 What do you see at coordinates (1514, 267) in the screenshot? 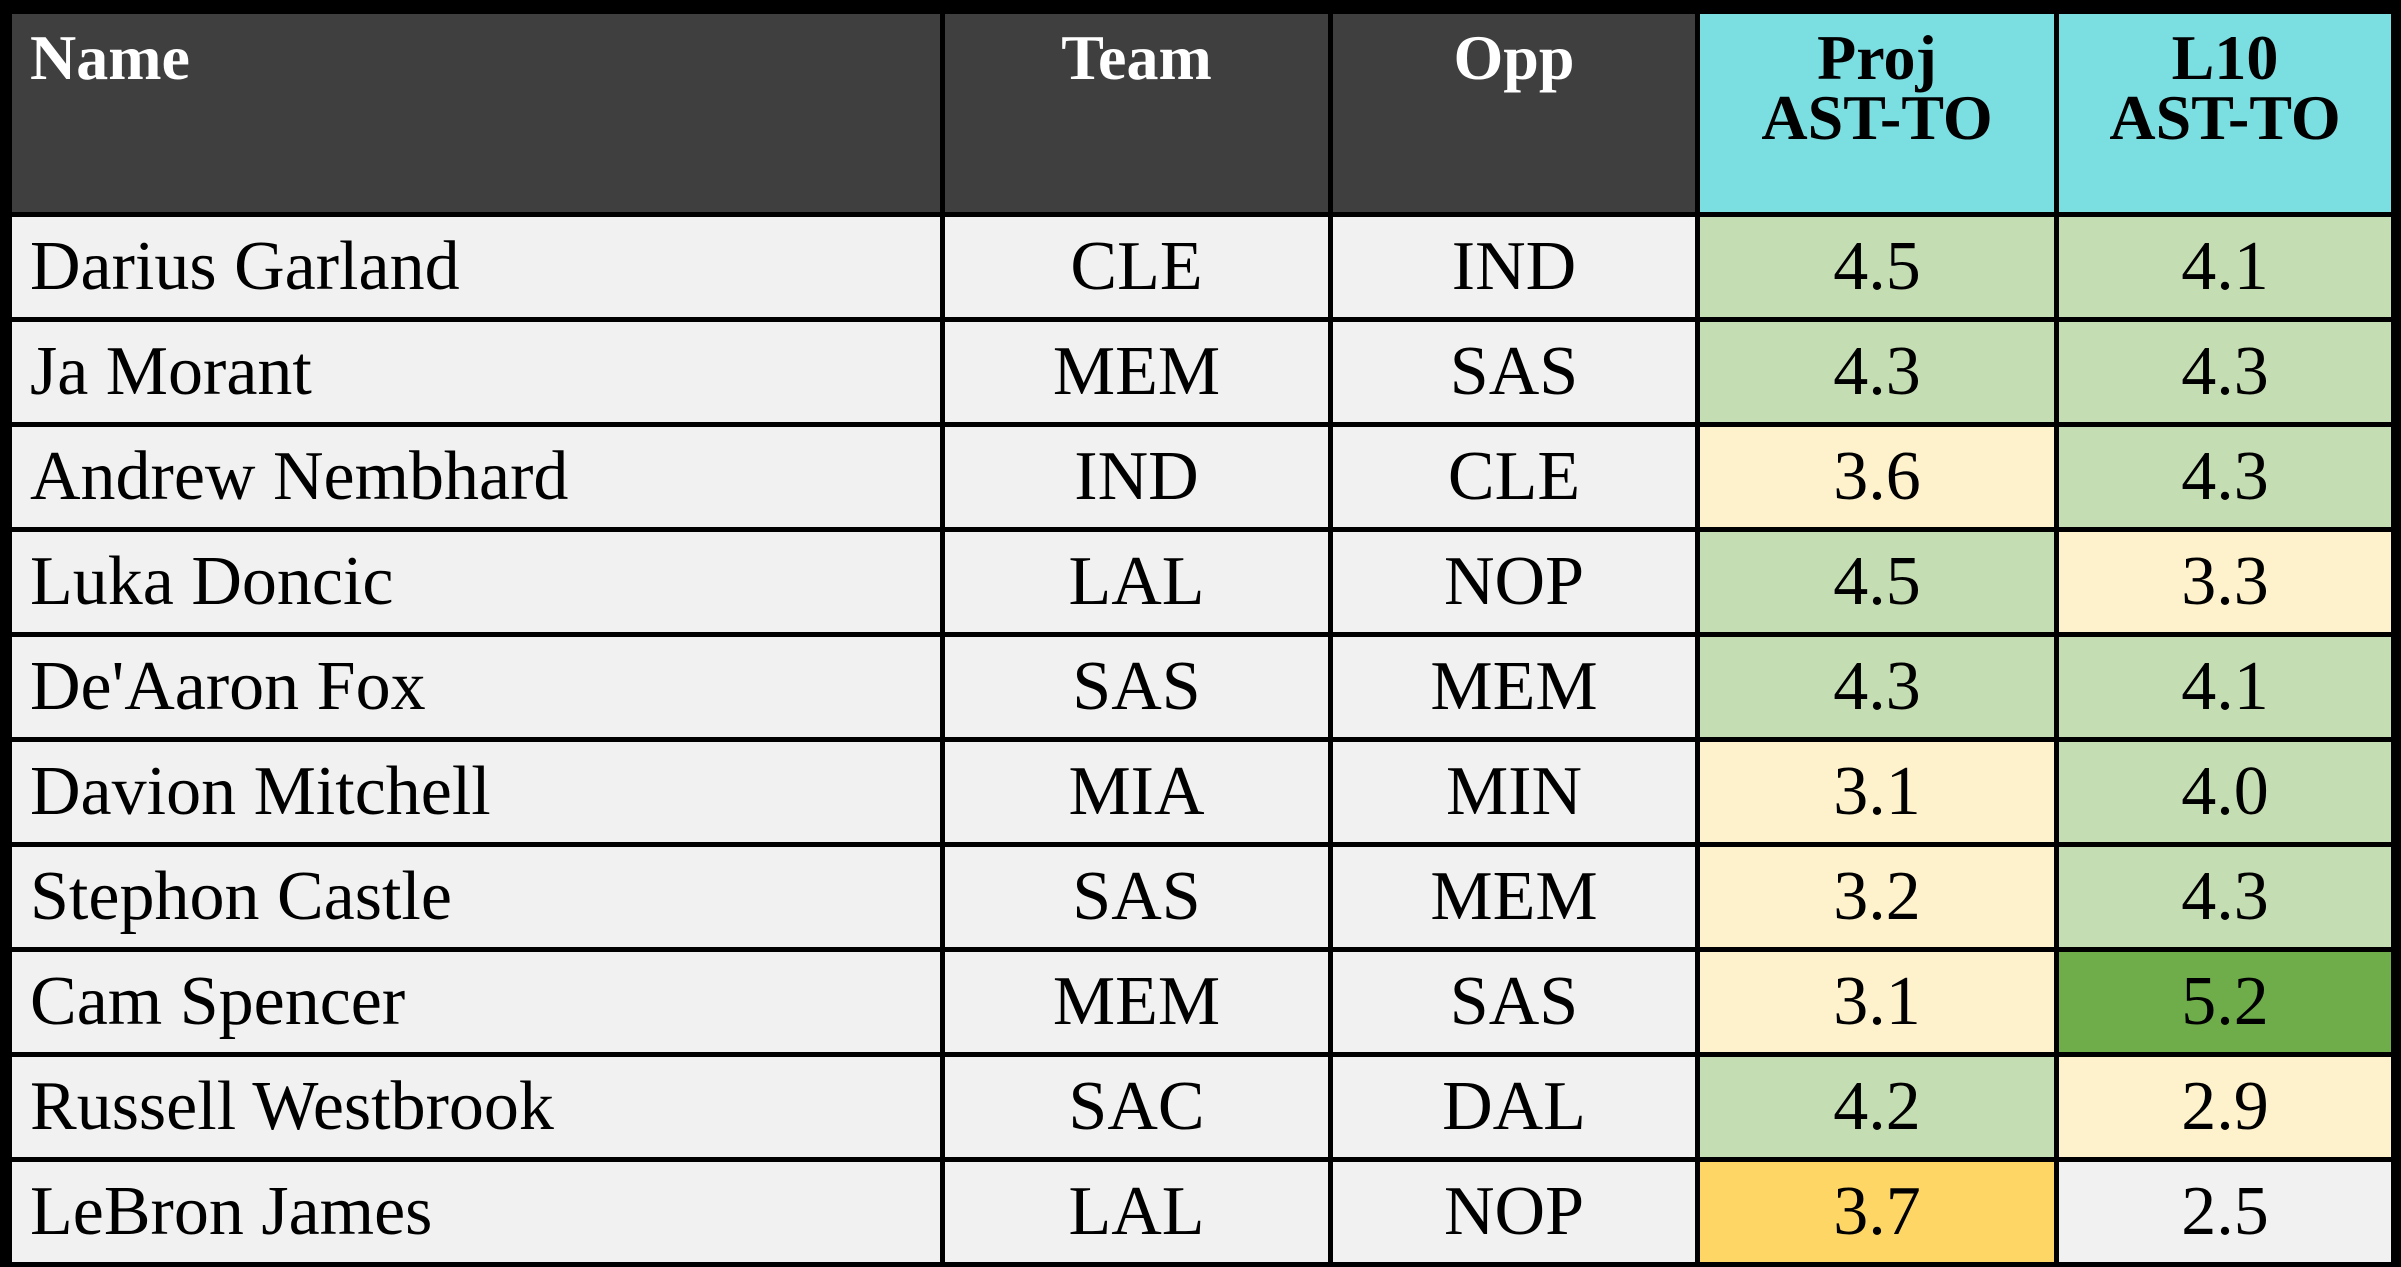
I see `opp-cell: IND` at bounding box center [1514, 267].